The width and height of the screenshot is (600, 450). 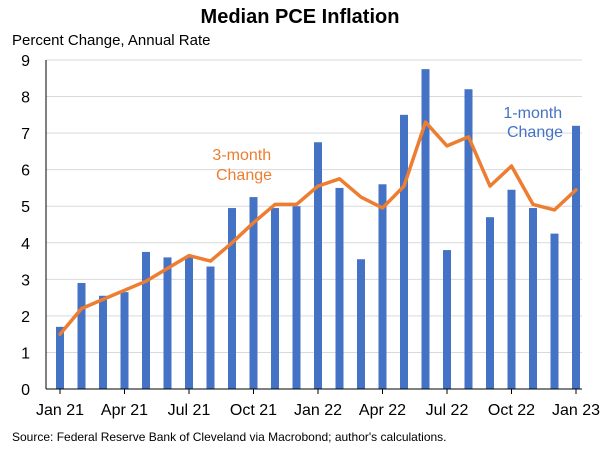 I want to click on x-tick-label: Jan 22, so click(x=318, y=410).